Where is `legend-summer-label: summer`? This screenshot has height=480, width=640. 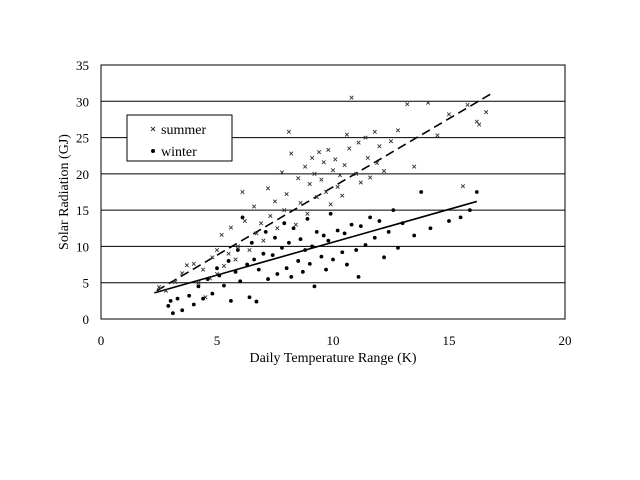
legend-summer-label: summer is located at coordinates (183, 130).